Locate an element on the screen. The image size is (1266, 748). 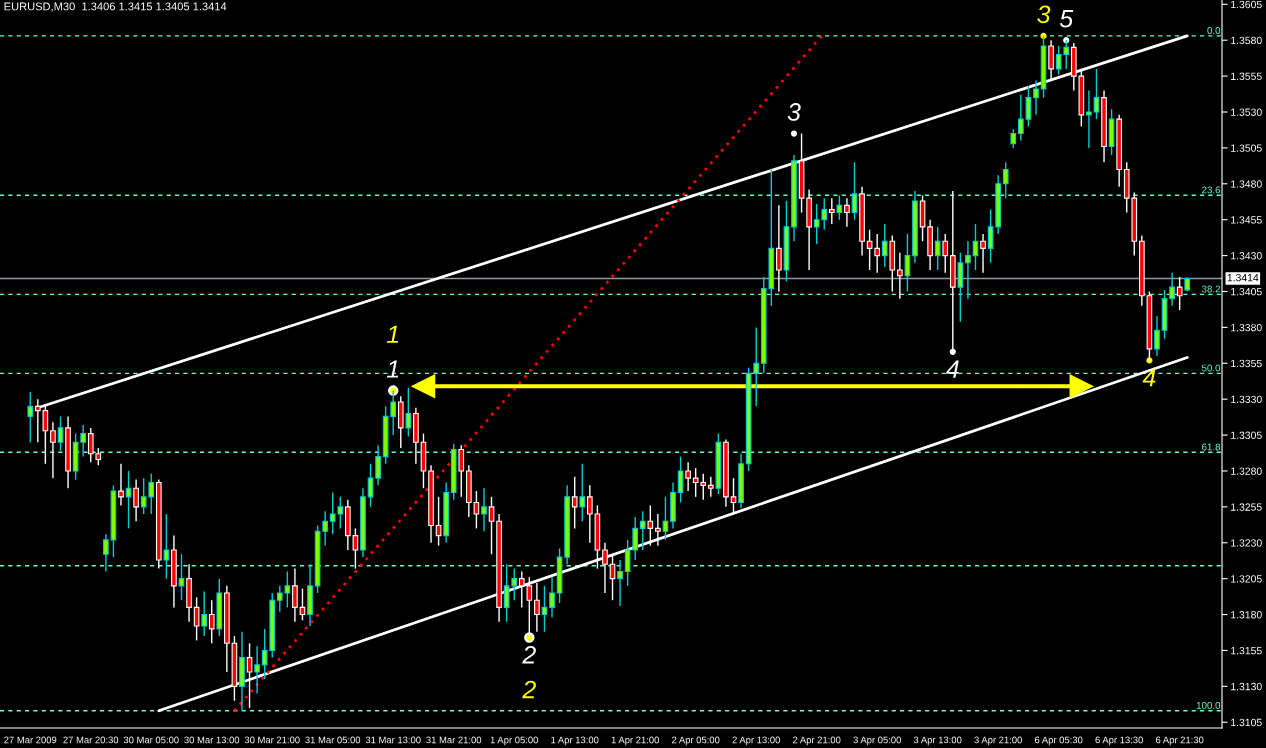
annotation: 50.0 is located at coordinates (1211, 368).